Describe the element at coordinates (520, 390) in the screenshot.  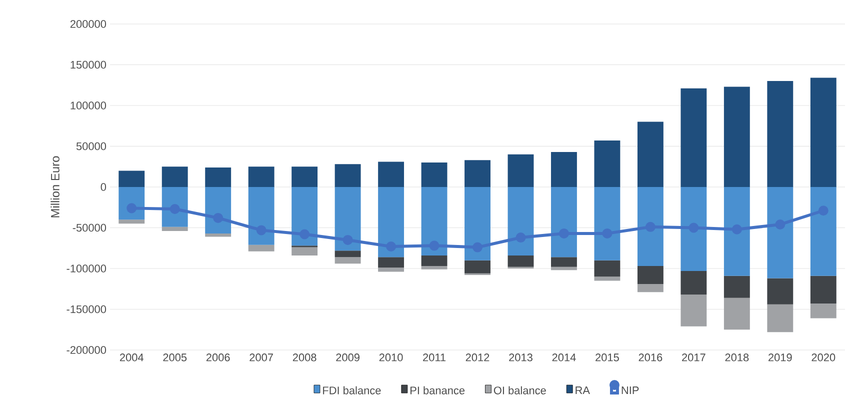
I see `legend-label: OI balance` at that location.